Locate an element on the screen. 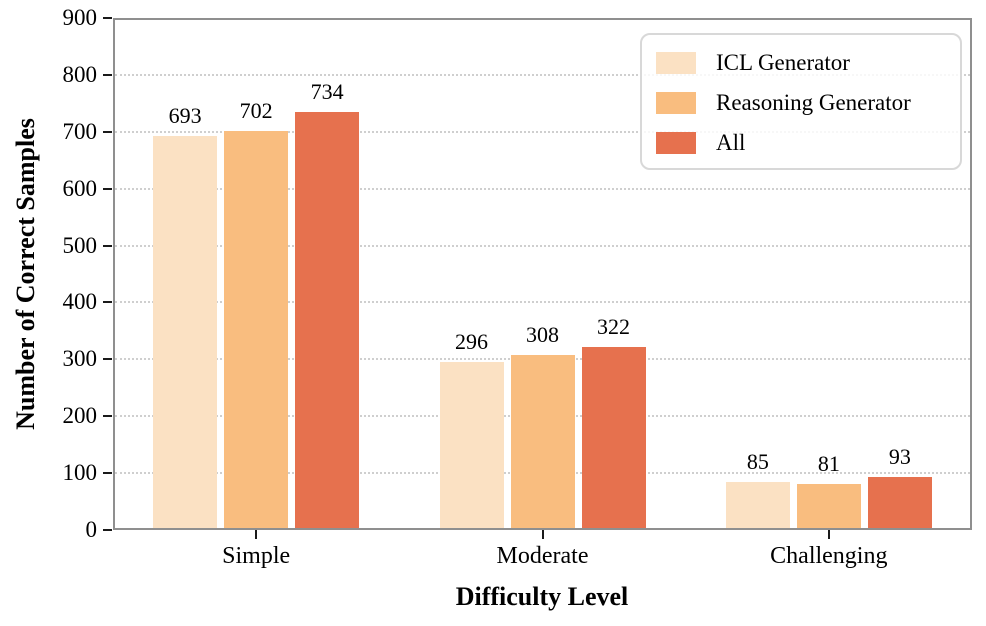 The height and width of the screenshot is (626, 986). bar-value-label: 81 is located at coordinates (828, 463).